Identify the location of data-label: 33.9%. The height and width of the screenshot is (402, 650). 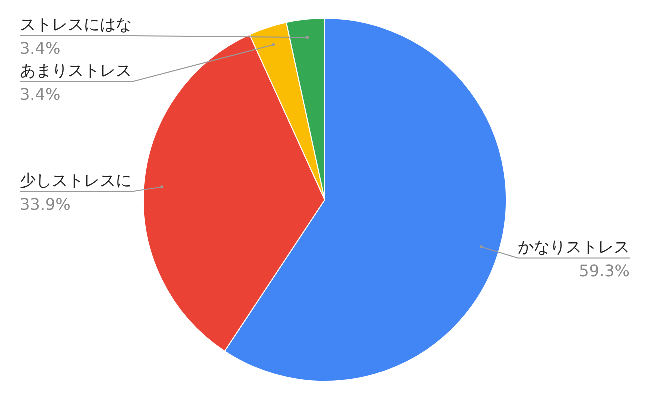
(45, 204).